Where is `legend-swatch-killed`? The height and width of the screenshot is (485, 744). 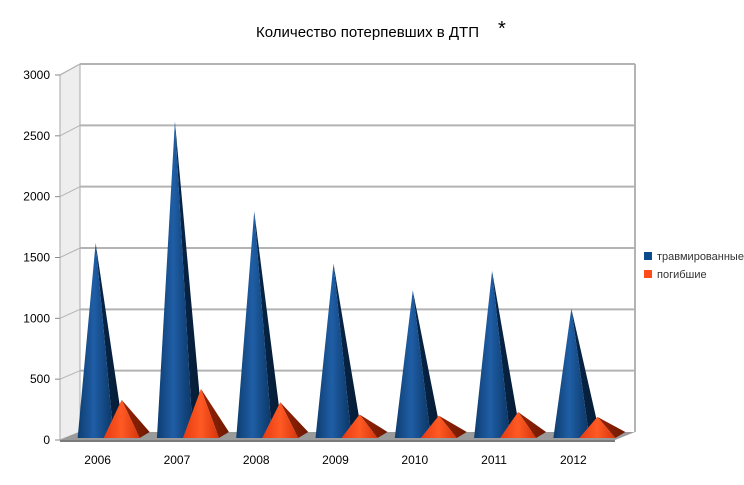 legend-swatch-killed is located at coordinates (648, 274).